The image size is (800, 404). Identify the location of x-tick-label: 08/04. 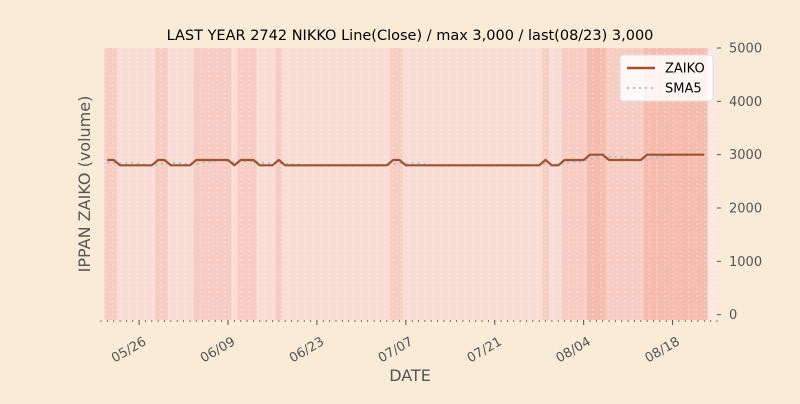
(574, 350).